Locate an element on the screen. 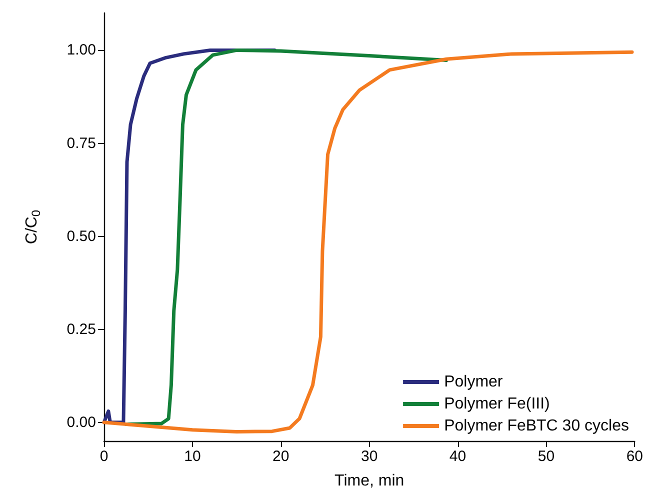 This screenshot has width=646, height=501. y-tick-label: 1.00 is located at coordinates (81, 50).